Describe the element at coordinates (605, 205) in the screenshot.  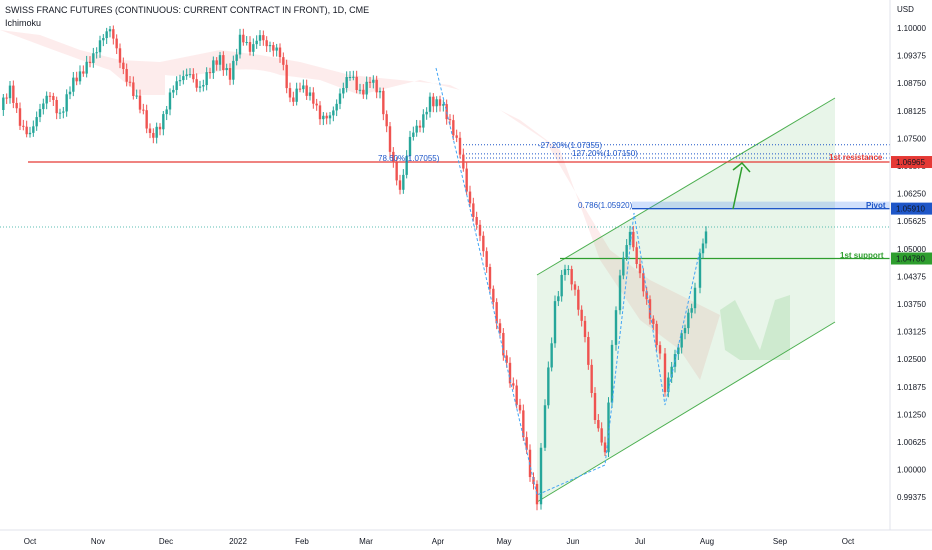
I see `fib-label: 0.786(1.05920)` at that location.